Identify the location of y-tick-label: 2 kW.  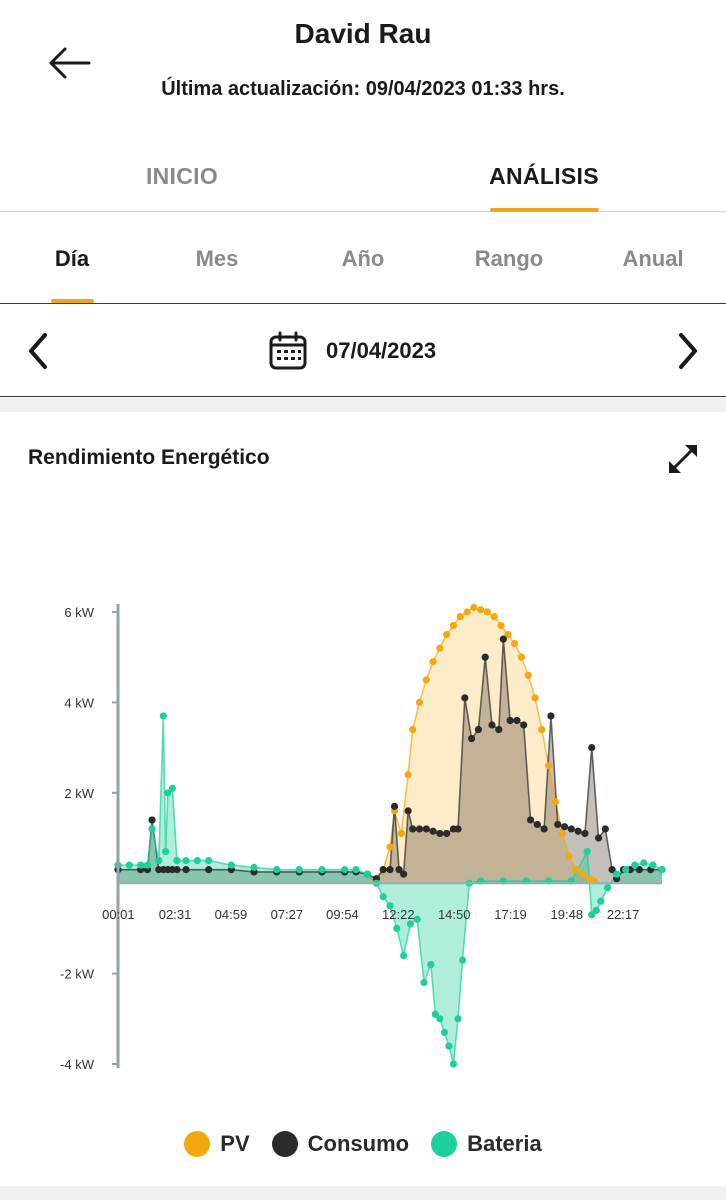
(79, 793).